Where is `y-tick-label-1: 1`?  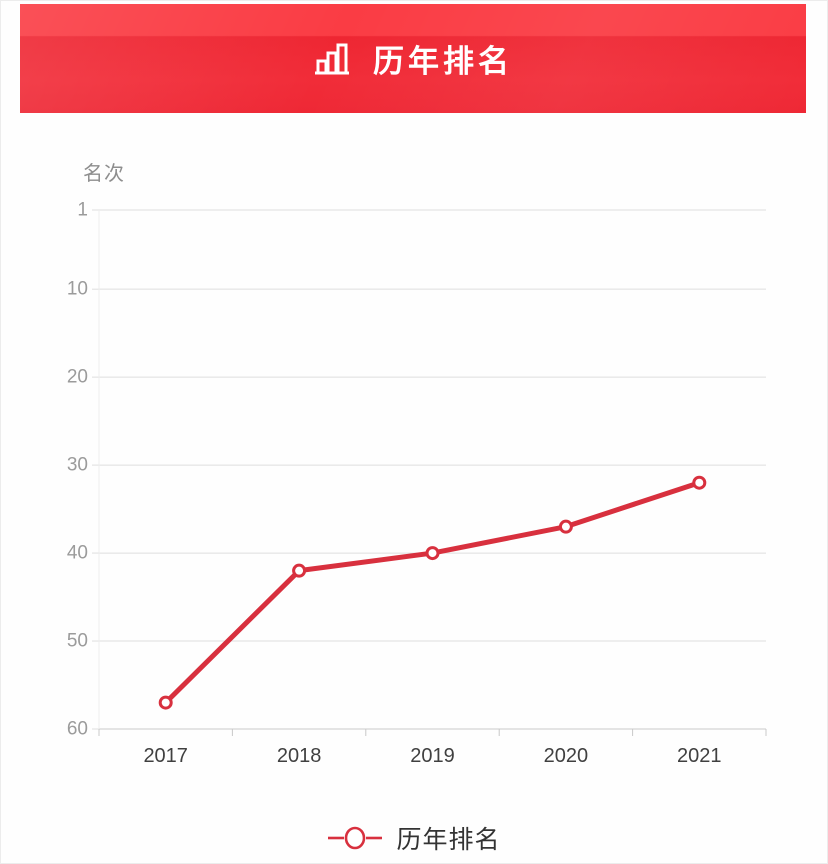 y-tick-label-1: 1 is located at coordinates (82, 210).